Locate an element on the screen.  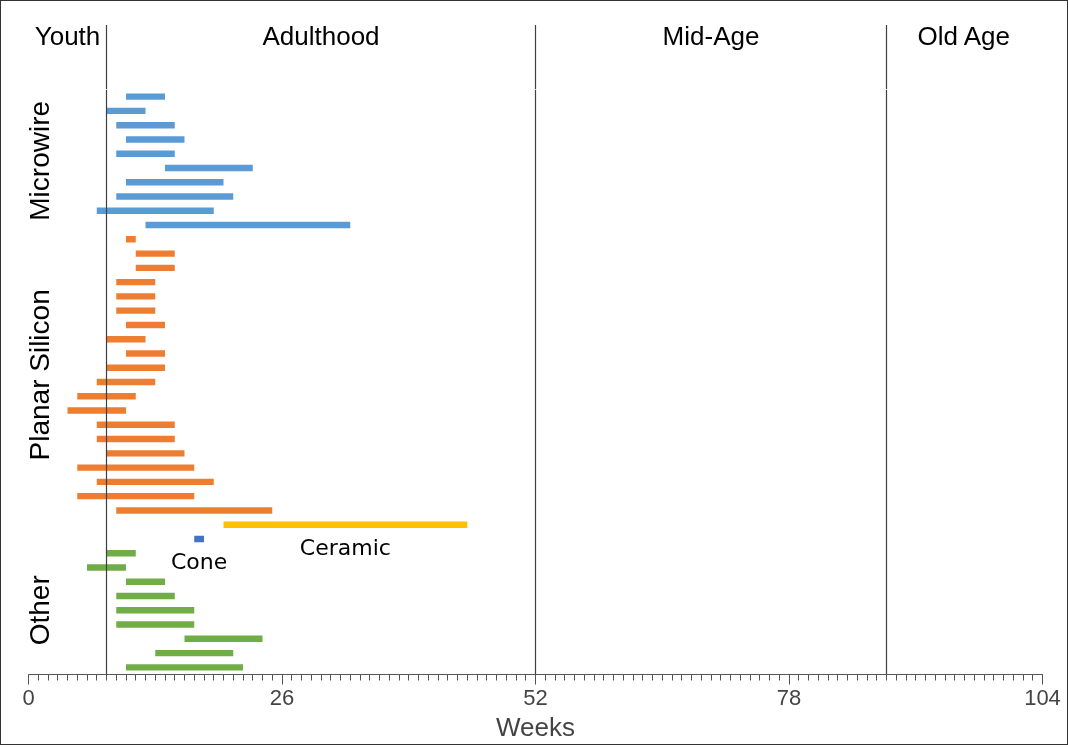
x-tick-label: 104 is located at coordinates (1042, 697).